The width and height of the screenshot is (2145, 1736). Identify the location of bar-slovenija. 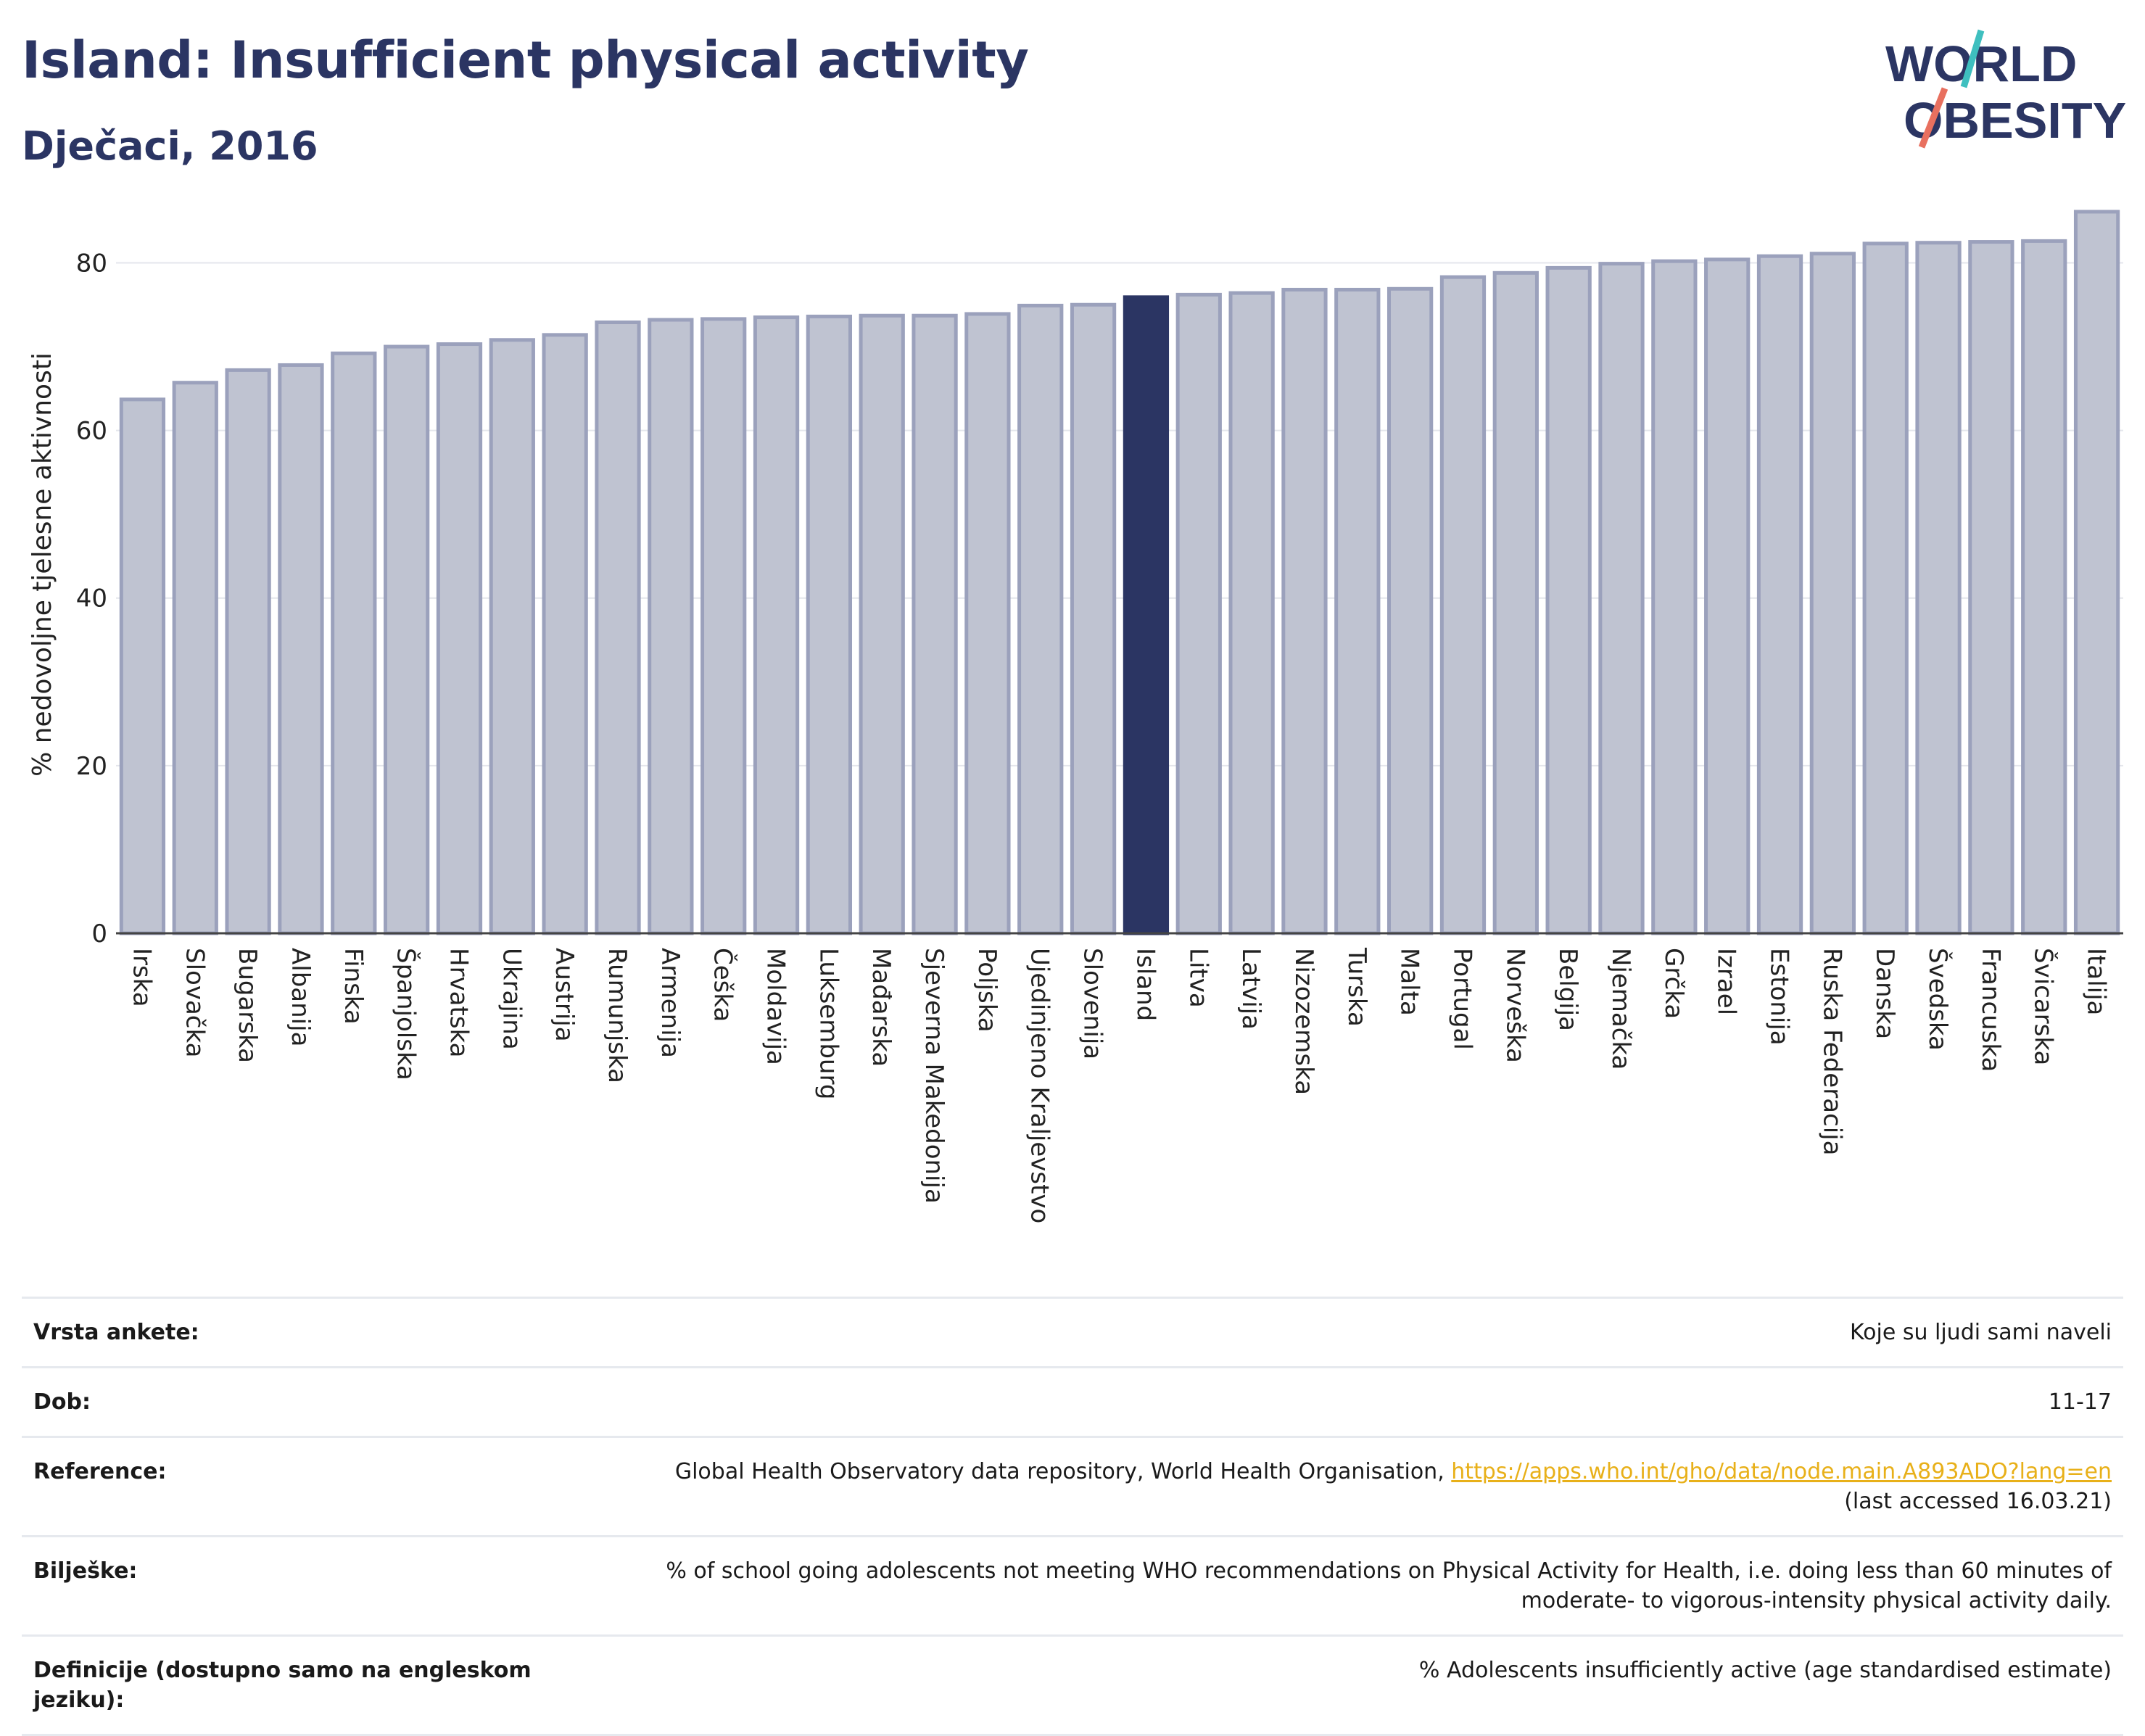
(1094, 618).